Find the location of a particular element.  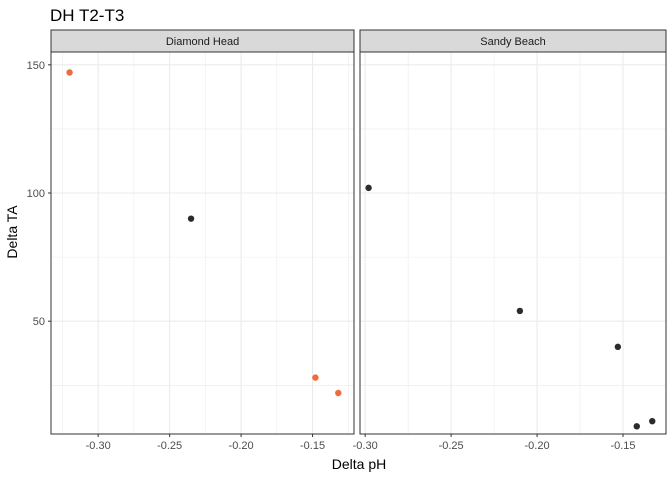

facet-strip-label: Diamond Head is located at coordinates (202, 42).